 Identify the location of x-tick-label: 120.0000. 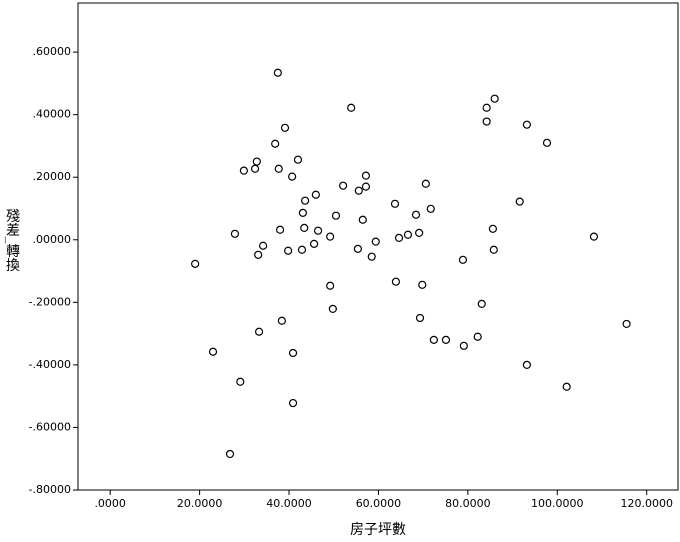
(646, 503).